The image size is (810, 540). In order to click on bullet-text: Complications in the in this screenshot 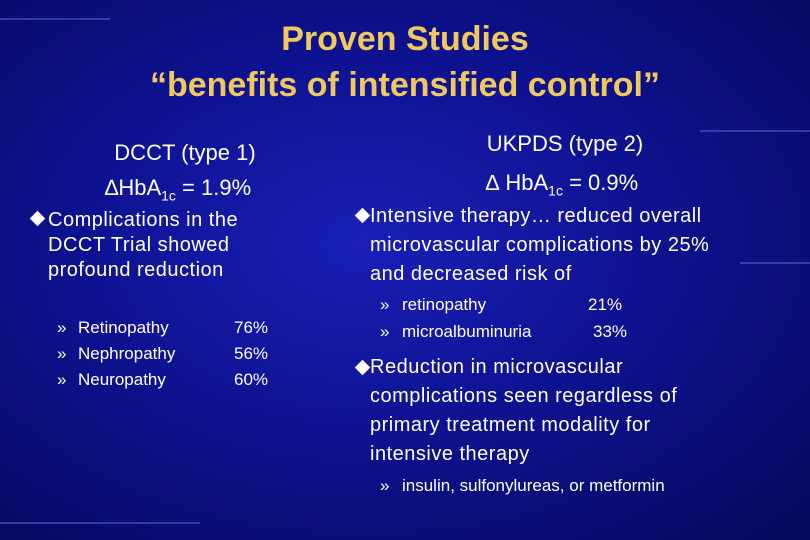, I will do `click(143, 220)`.